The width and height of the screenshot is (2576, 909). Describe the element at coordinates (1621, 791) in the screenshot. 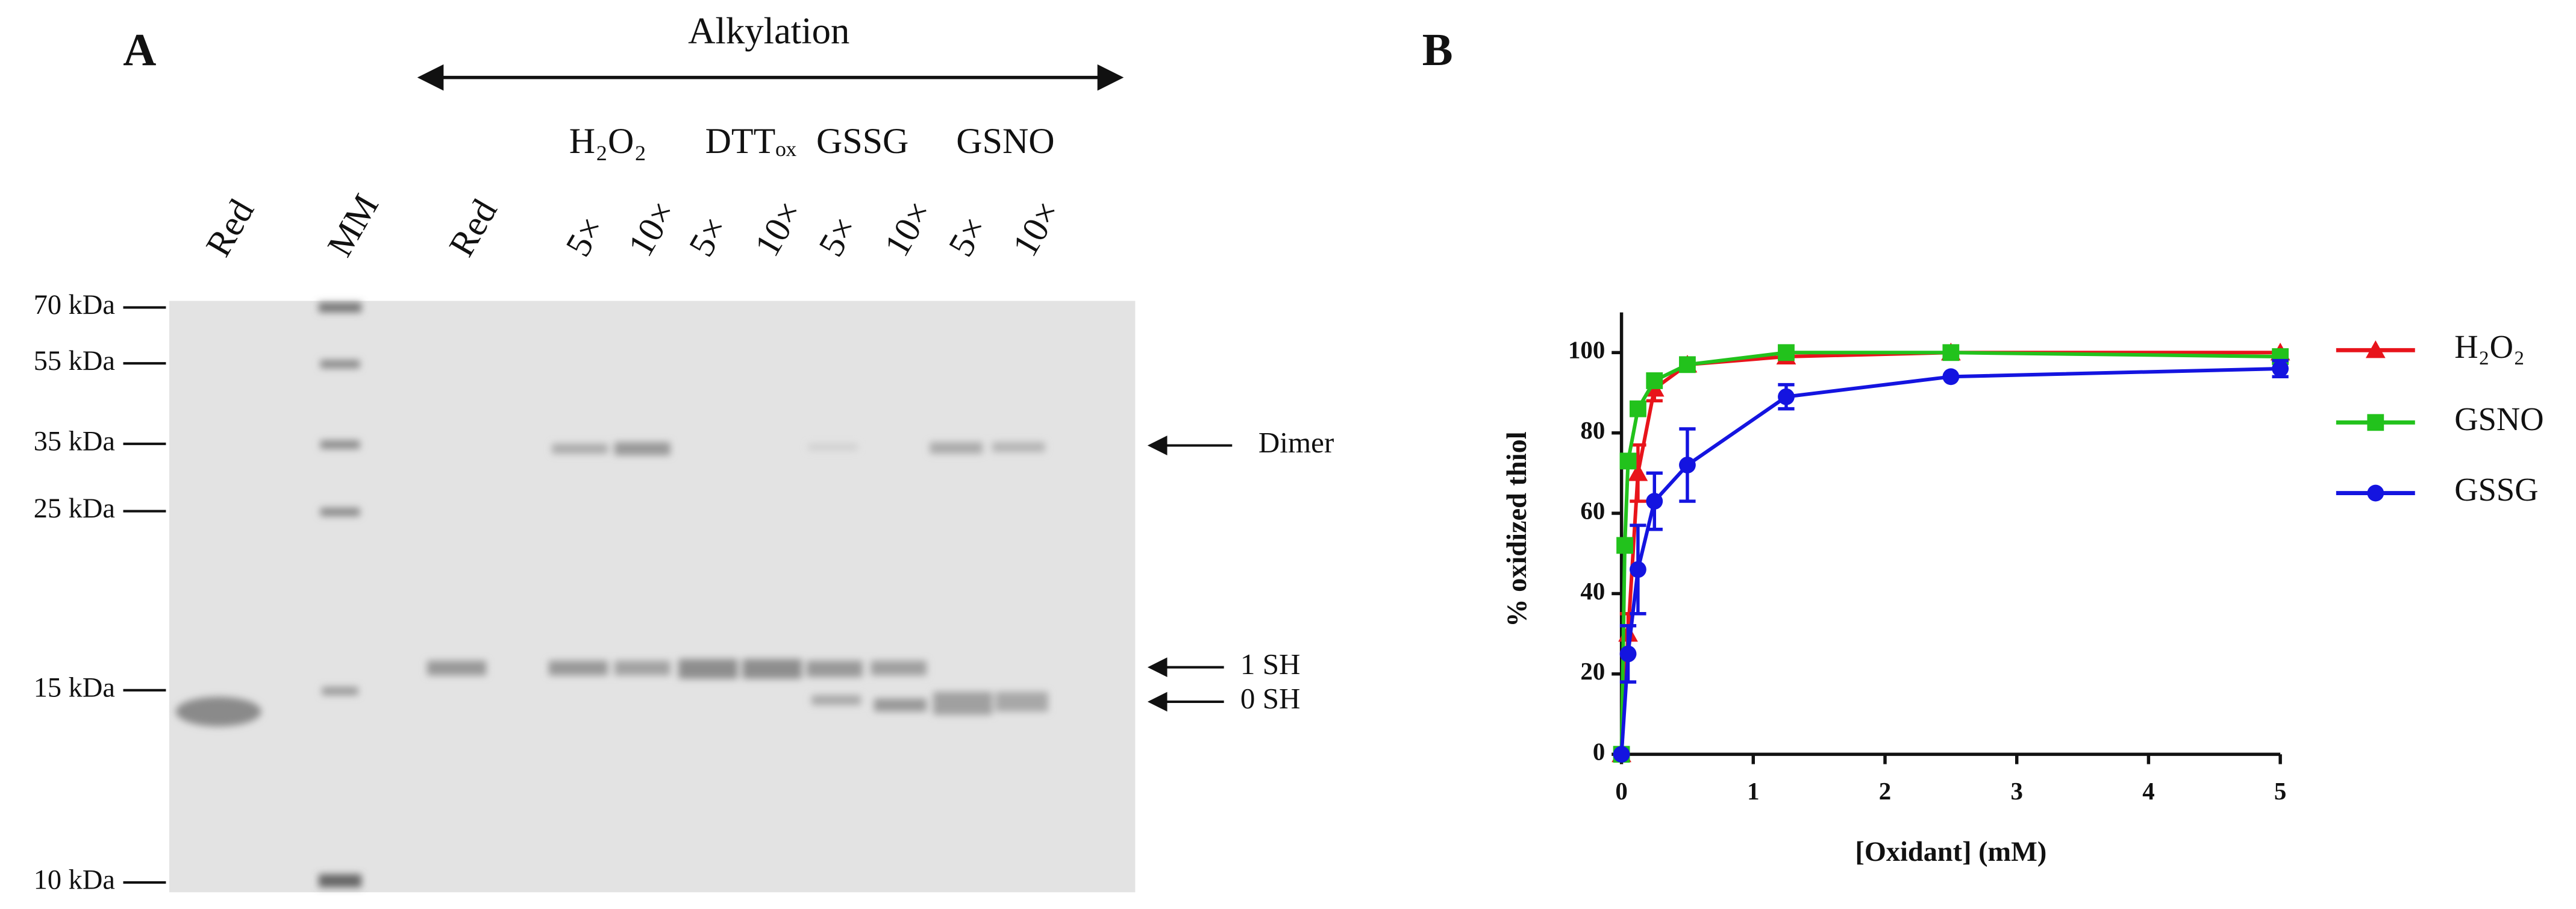

I see `x-tick-label: 0` at that location.